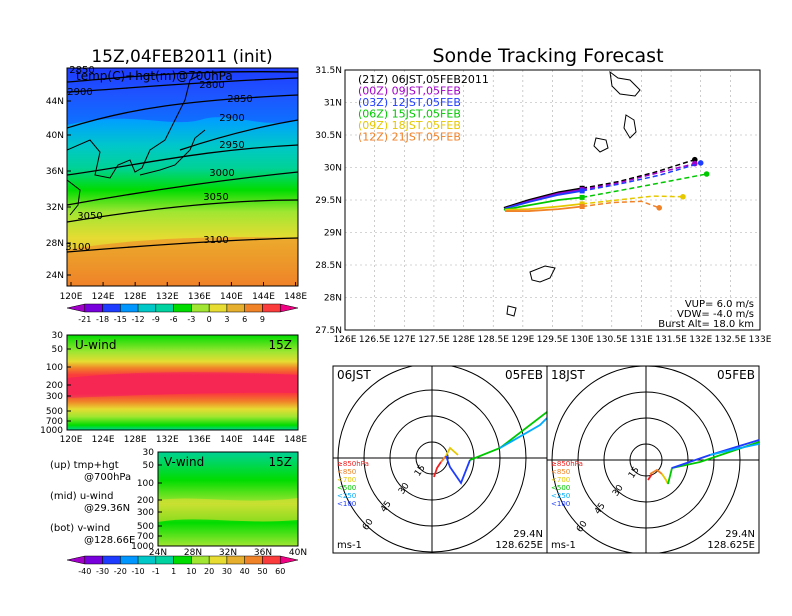 Image resolution: width=792 pixels, height=616 pixels. I want to click on tracking-lat-label: 29.5N, so click(328, 201).